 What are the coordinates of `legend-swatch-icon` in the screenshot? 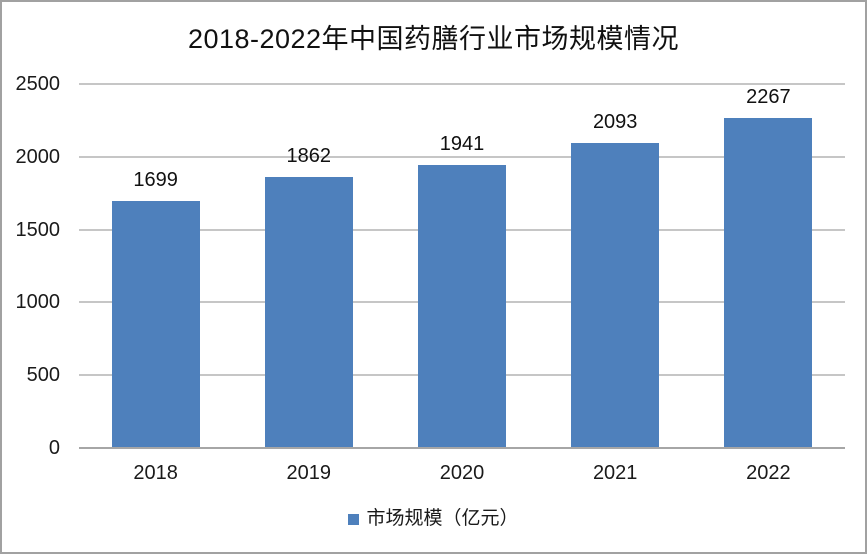 It's located at (354, 519).